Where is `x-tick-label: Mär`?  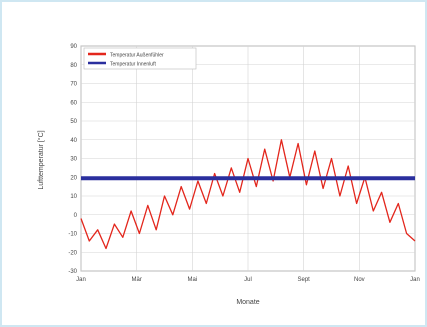 x-tick-label: Mär is located at coordinates (136, 280).